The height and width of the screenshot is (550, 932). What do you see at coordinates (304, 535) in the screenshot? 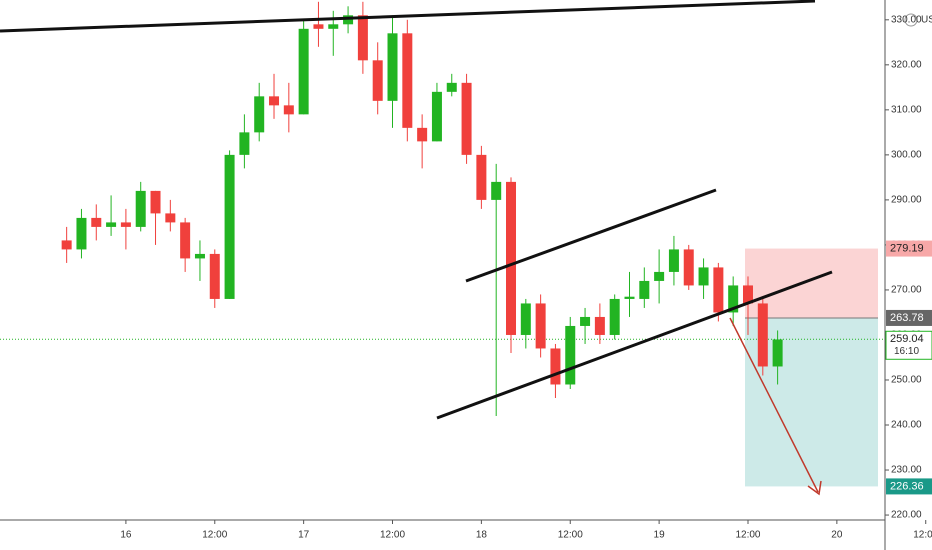
I see `x-tick-label: 17` at bounding box center [304, 535].